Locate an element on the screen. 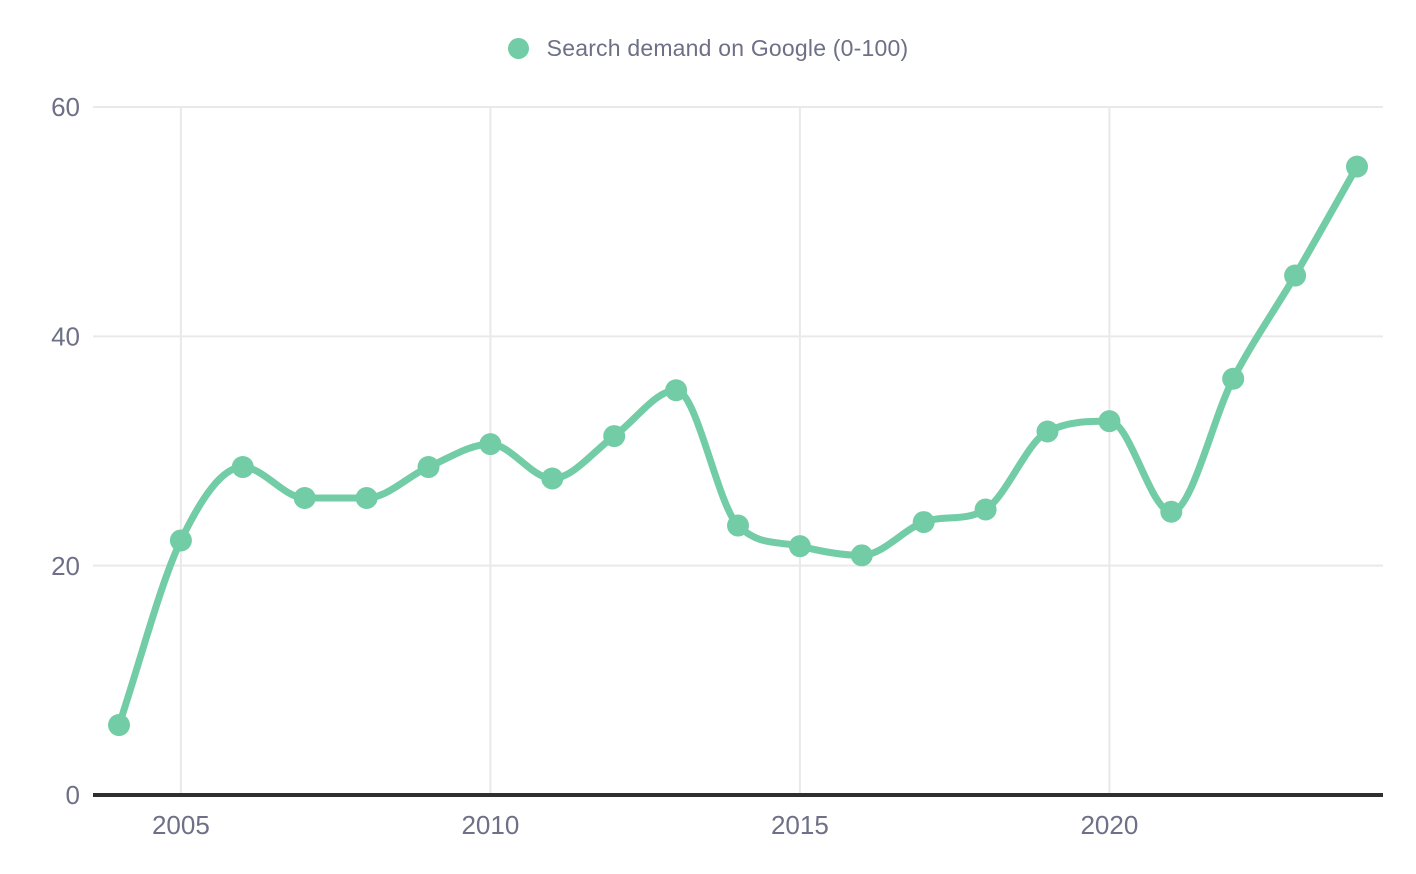 The height and width of the screenshot is (874, 1416). data-point-2023 is located at coordinates (1295, 275).